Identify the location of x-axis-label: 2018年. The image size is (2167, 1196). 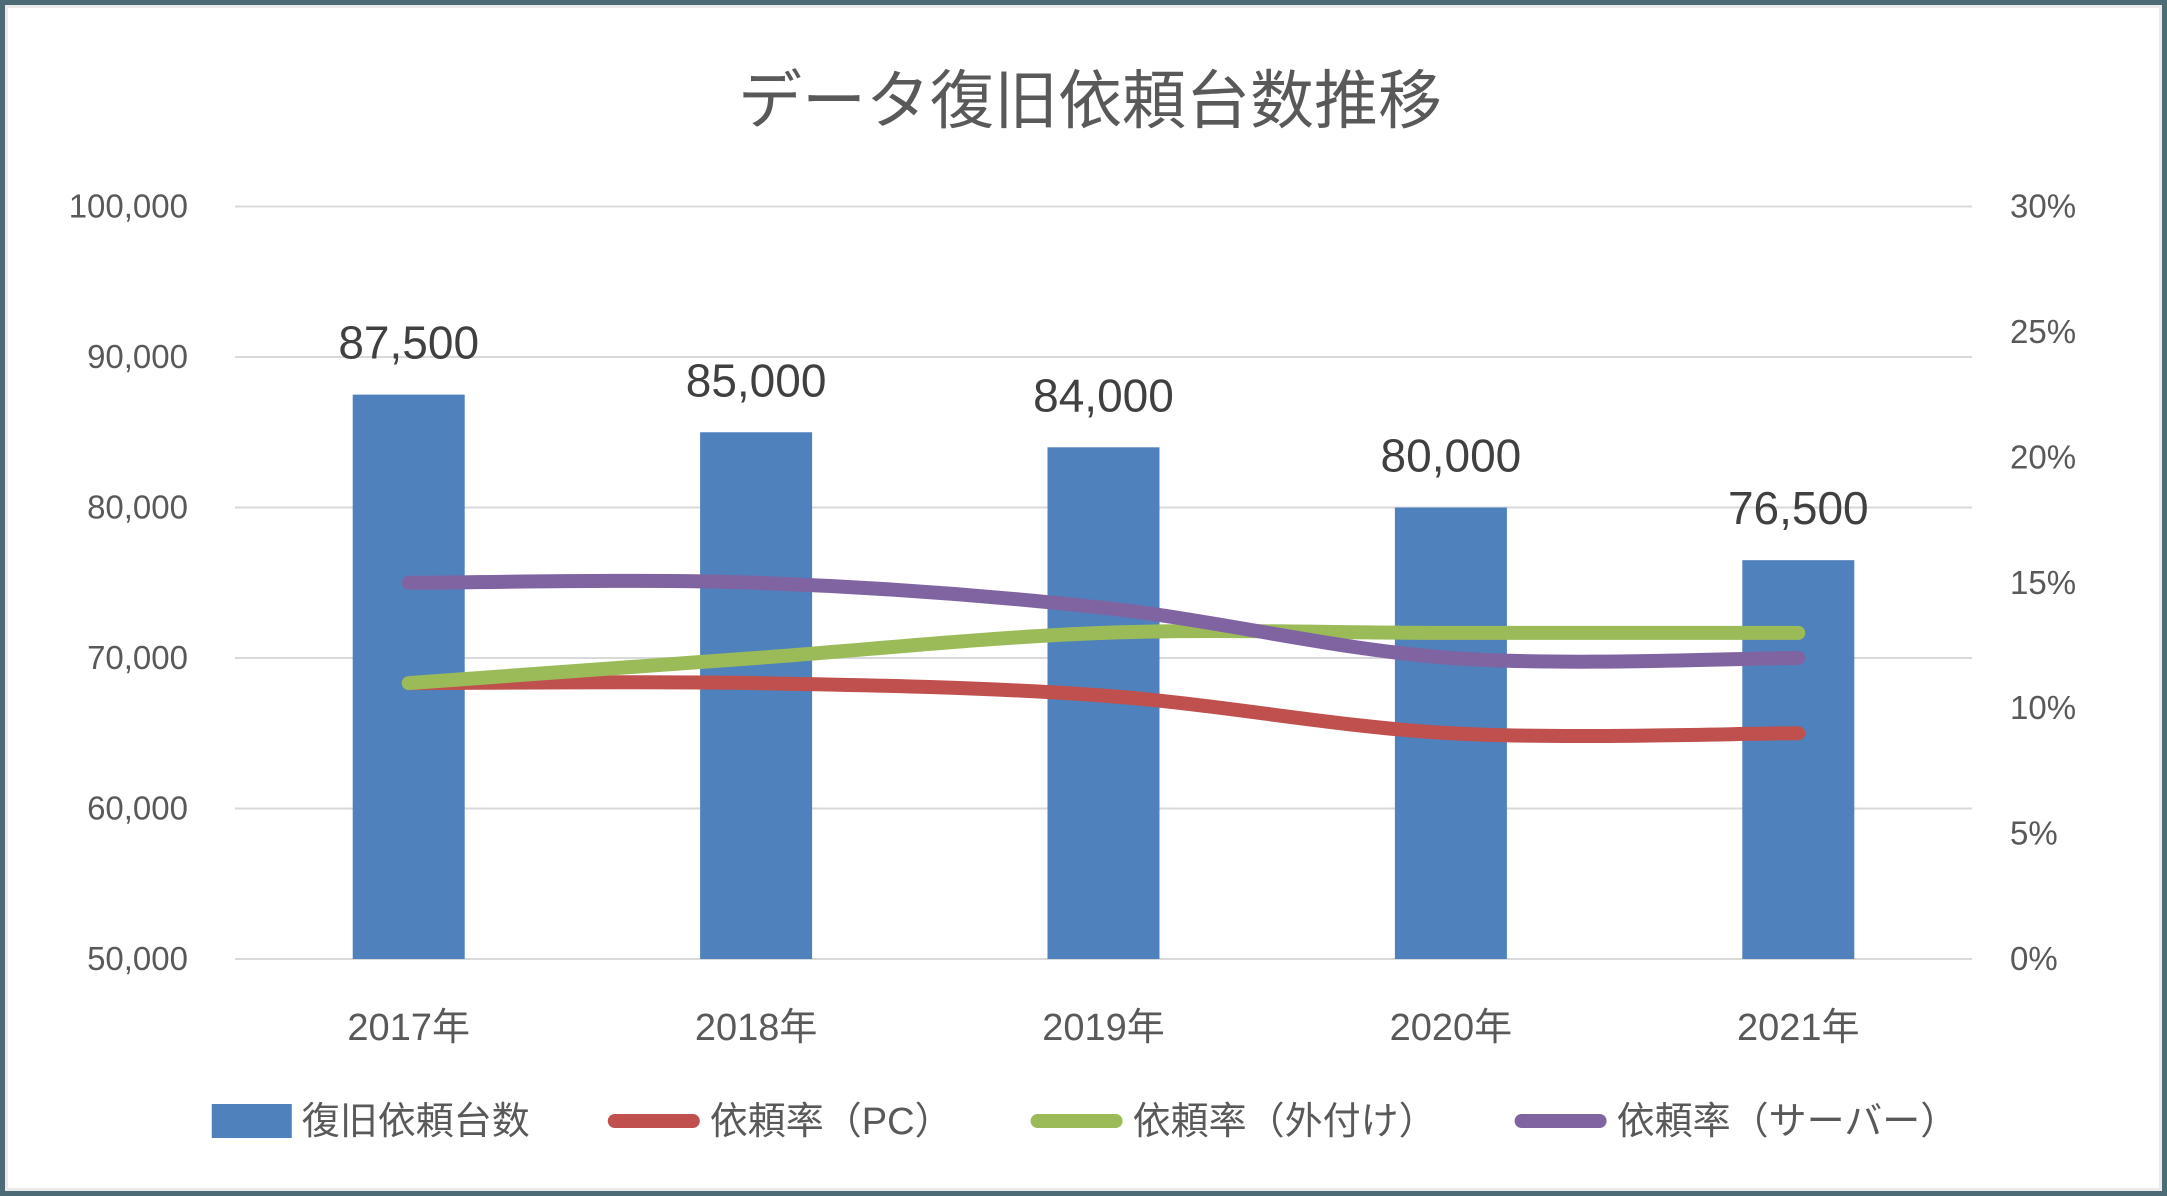
(756, 1028).